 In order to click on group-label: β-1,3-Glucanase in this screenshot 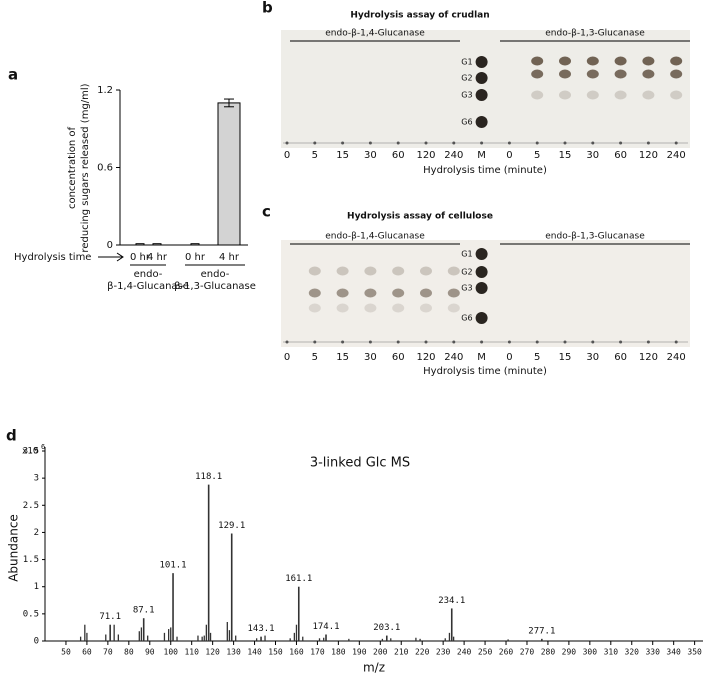, I will do `click(215, 286)`.